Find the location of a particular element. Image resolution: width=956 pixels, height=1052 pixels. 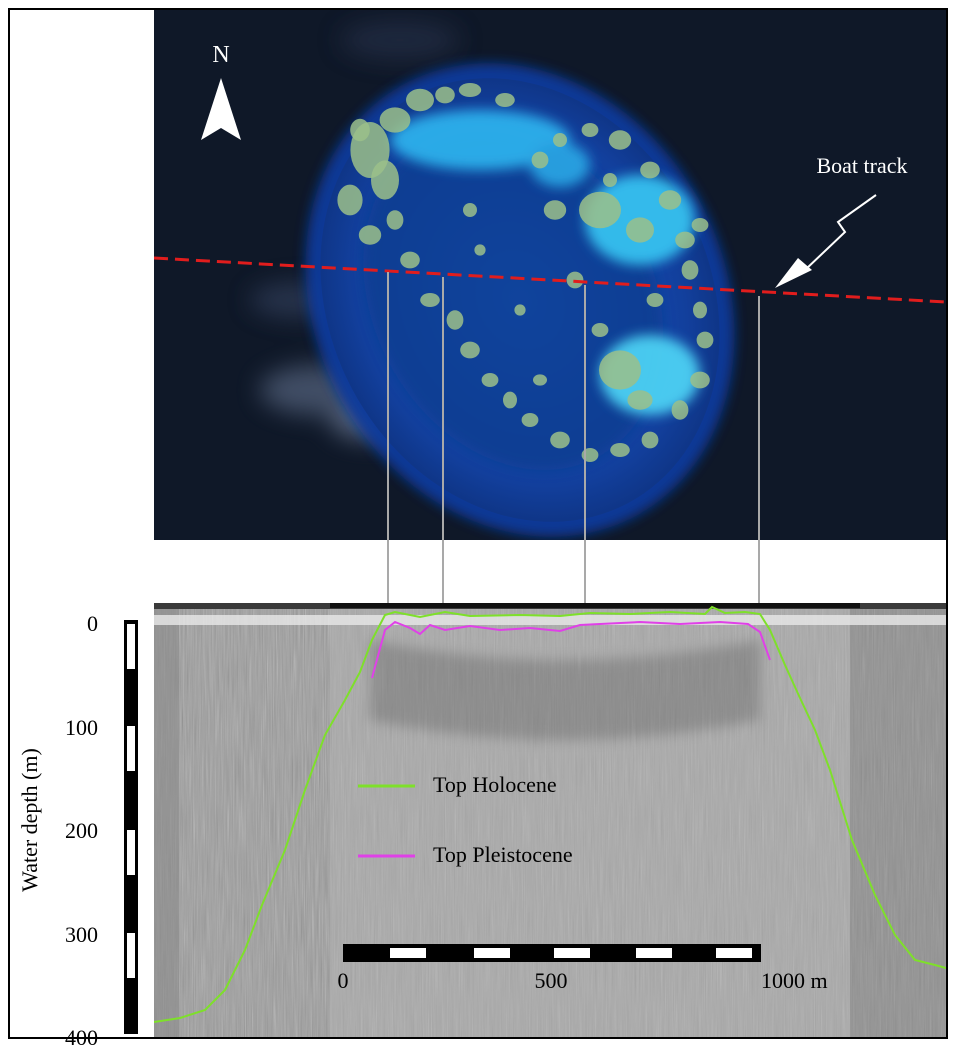

north-arrow: N is located at coordinates (221, 91).